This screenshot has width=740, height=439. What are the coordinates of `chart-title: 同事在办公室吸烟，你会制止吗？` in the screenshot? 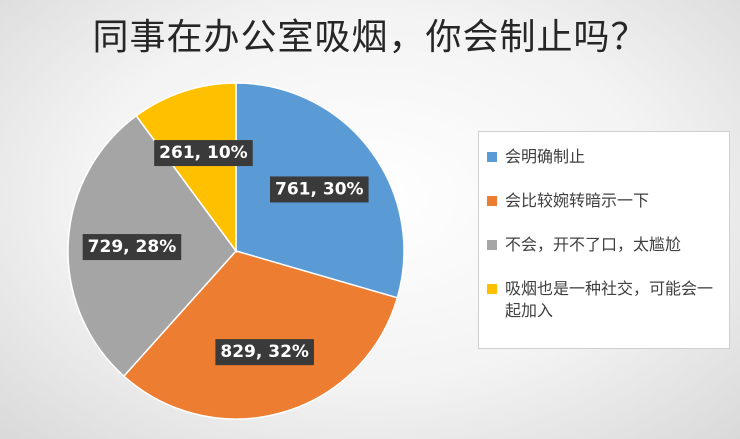 It's located at (370, 37).